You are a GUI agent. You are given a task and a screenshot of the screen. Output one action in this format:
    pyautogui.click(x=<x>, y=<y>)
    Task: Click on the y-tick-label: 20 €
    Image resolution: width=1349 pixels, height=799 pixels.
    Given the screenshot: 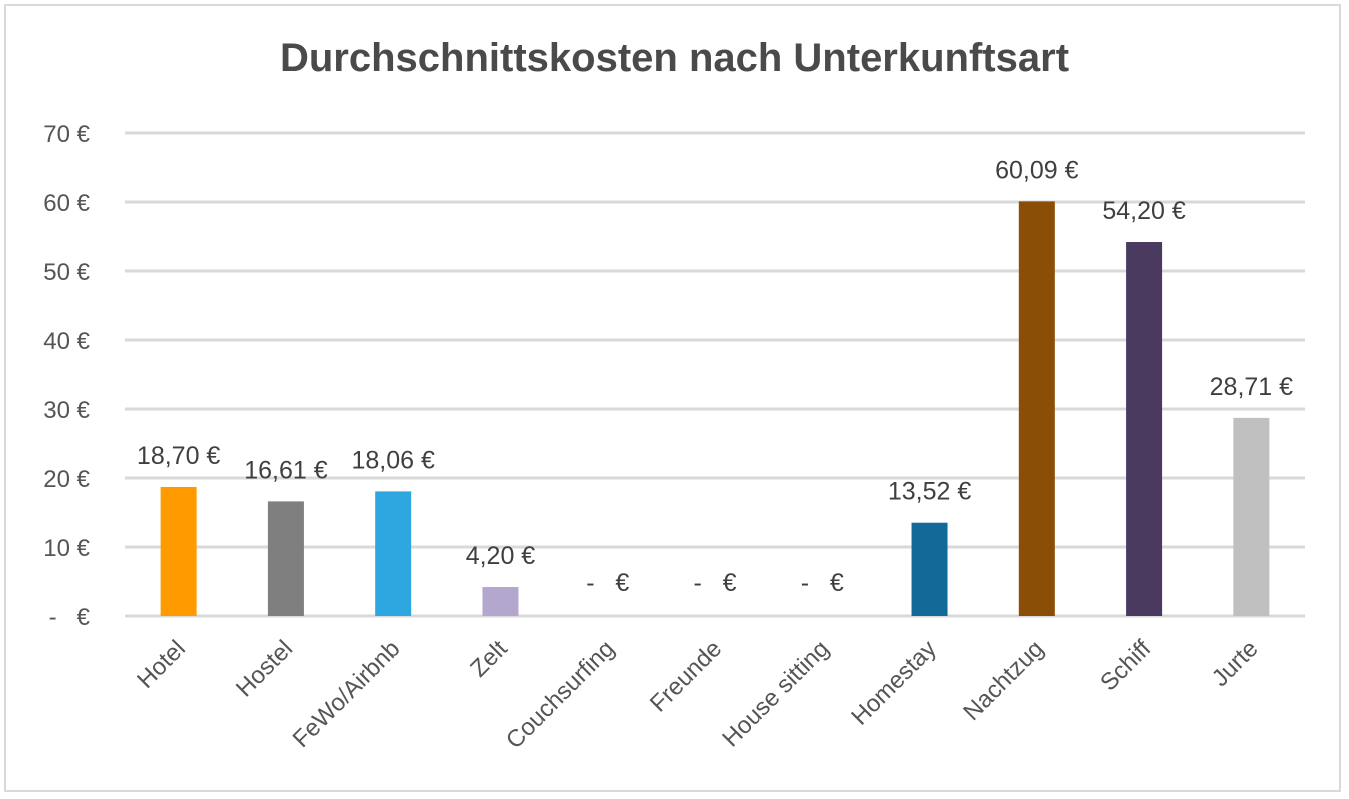 What is the action you would take?
    pyautogui.click(x=66, y=479)
    